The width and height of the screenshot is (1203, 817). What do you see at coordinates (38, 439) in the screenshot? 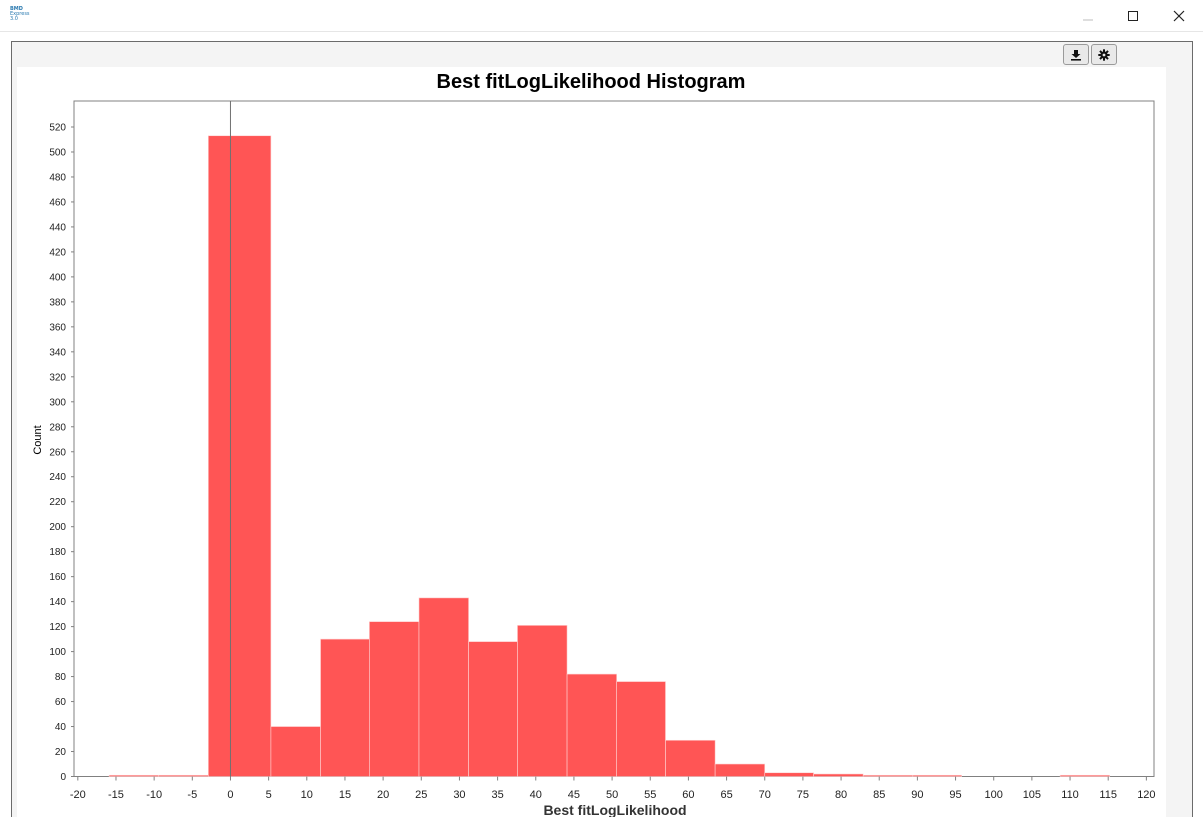
I see `y-axis-label: Count` at bounding box center [38, 439].